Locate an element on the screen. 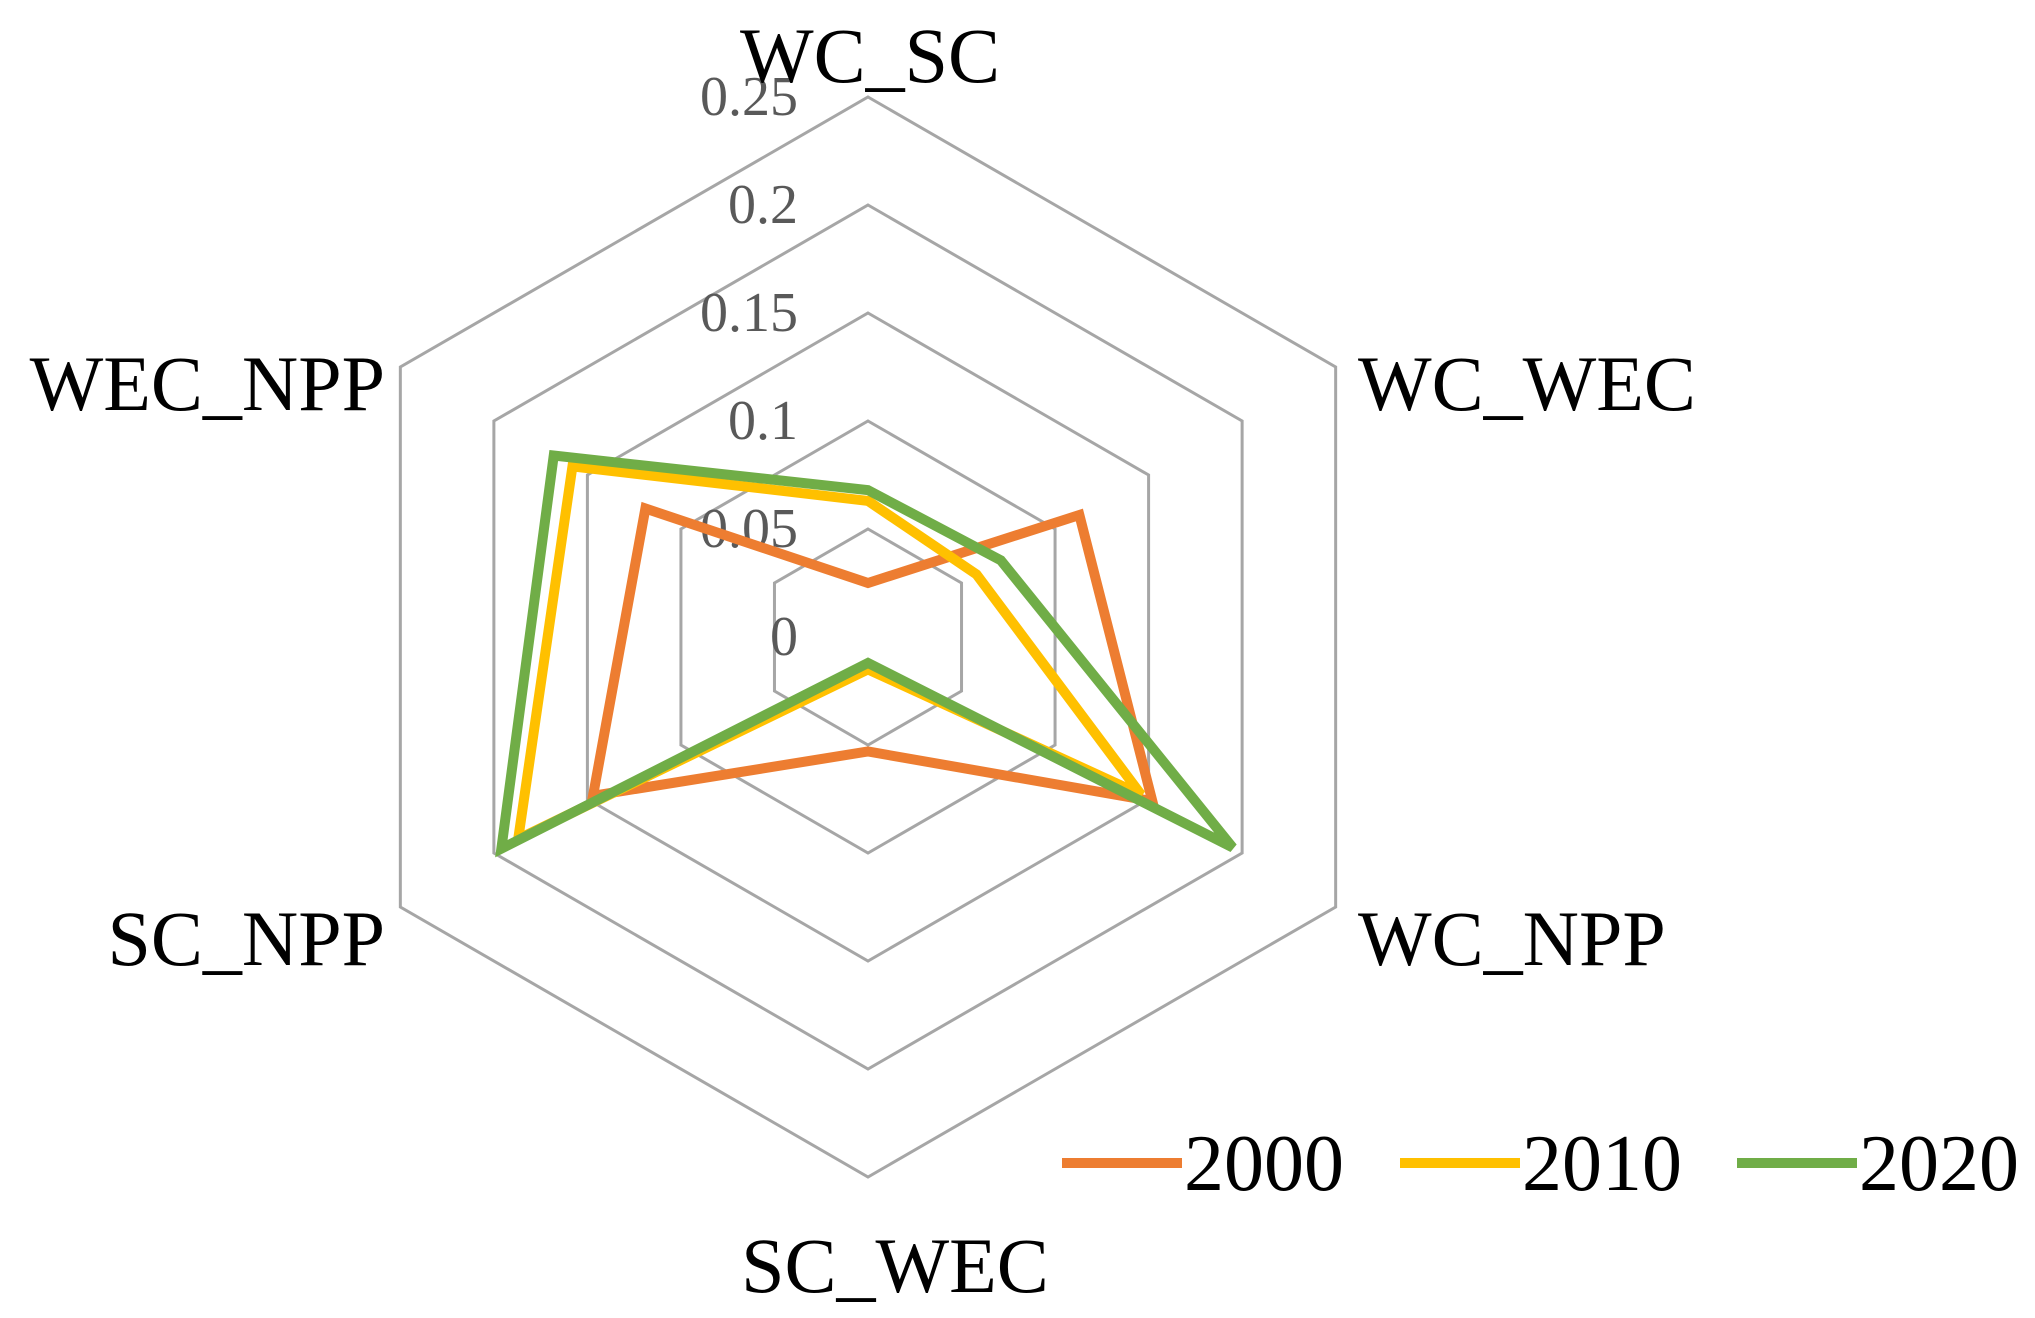  series-2010-line is located at coordinates (828, 654).